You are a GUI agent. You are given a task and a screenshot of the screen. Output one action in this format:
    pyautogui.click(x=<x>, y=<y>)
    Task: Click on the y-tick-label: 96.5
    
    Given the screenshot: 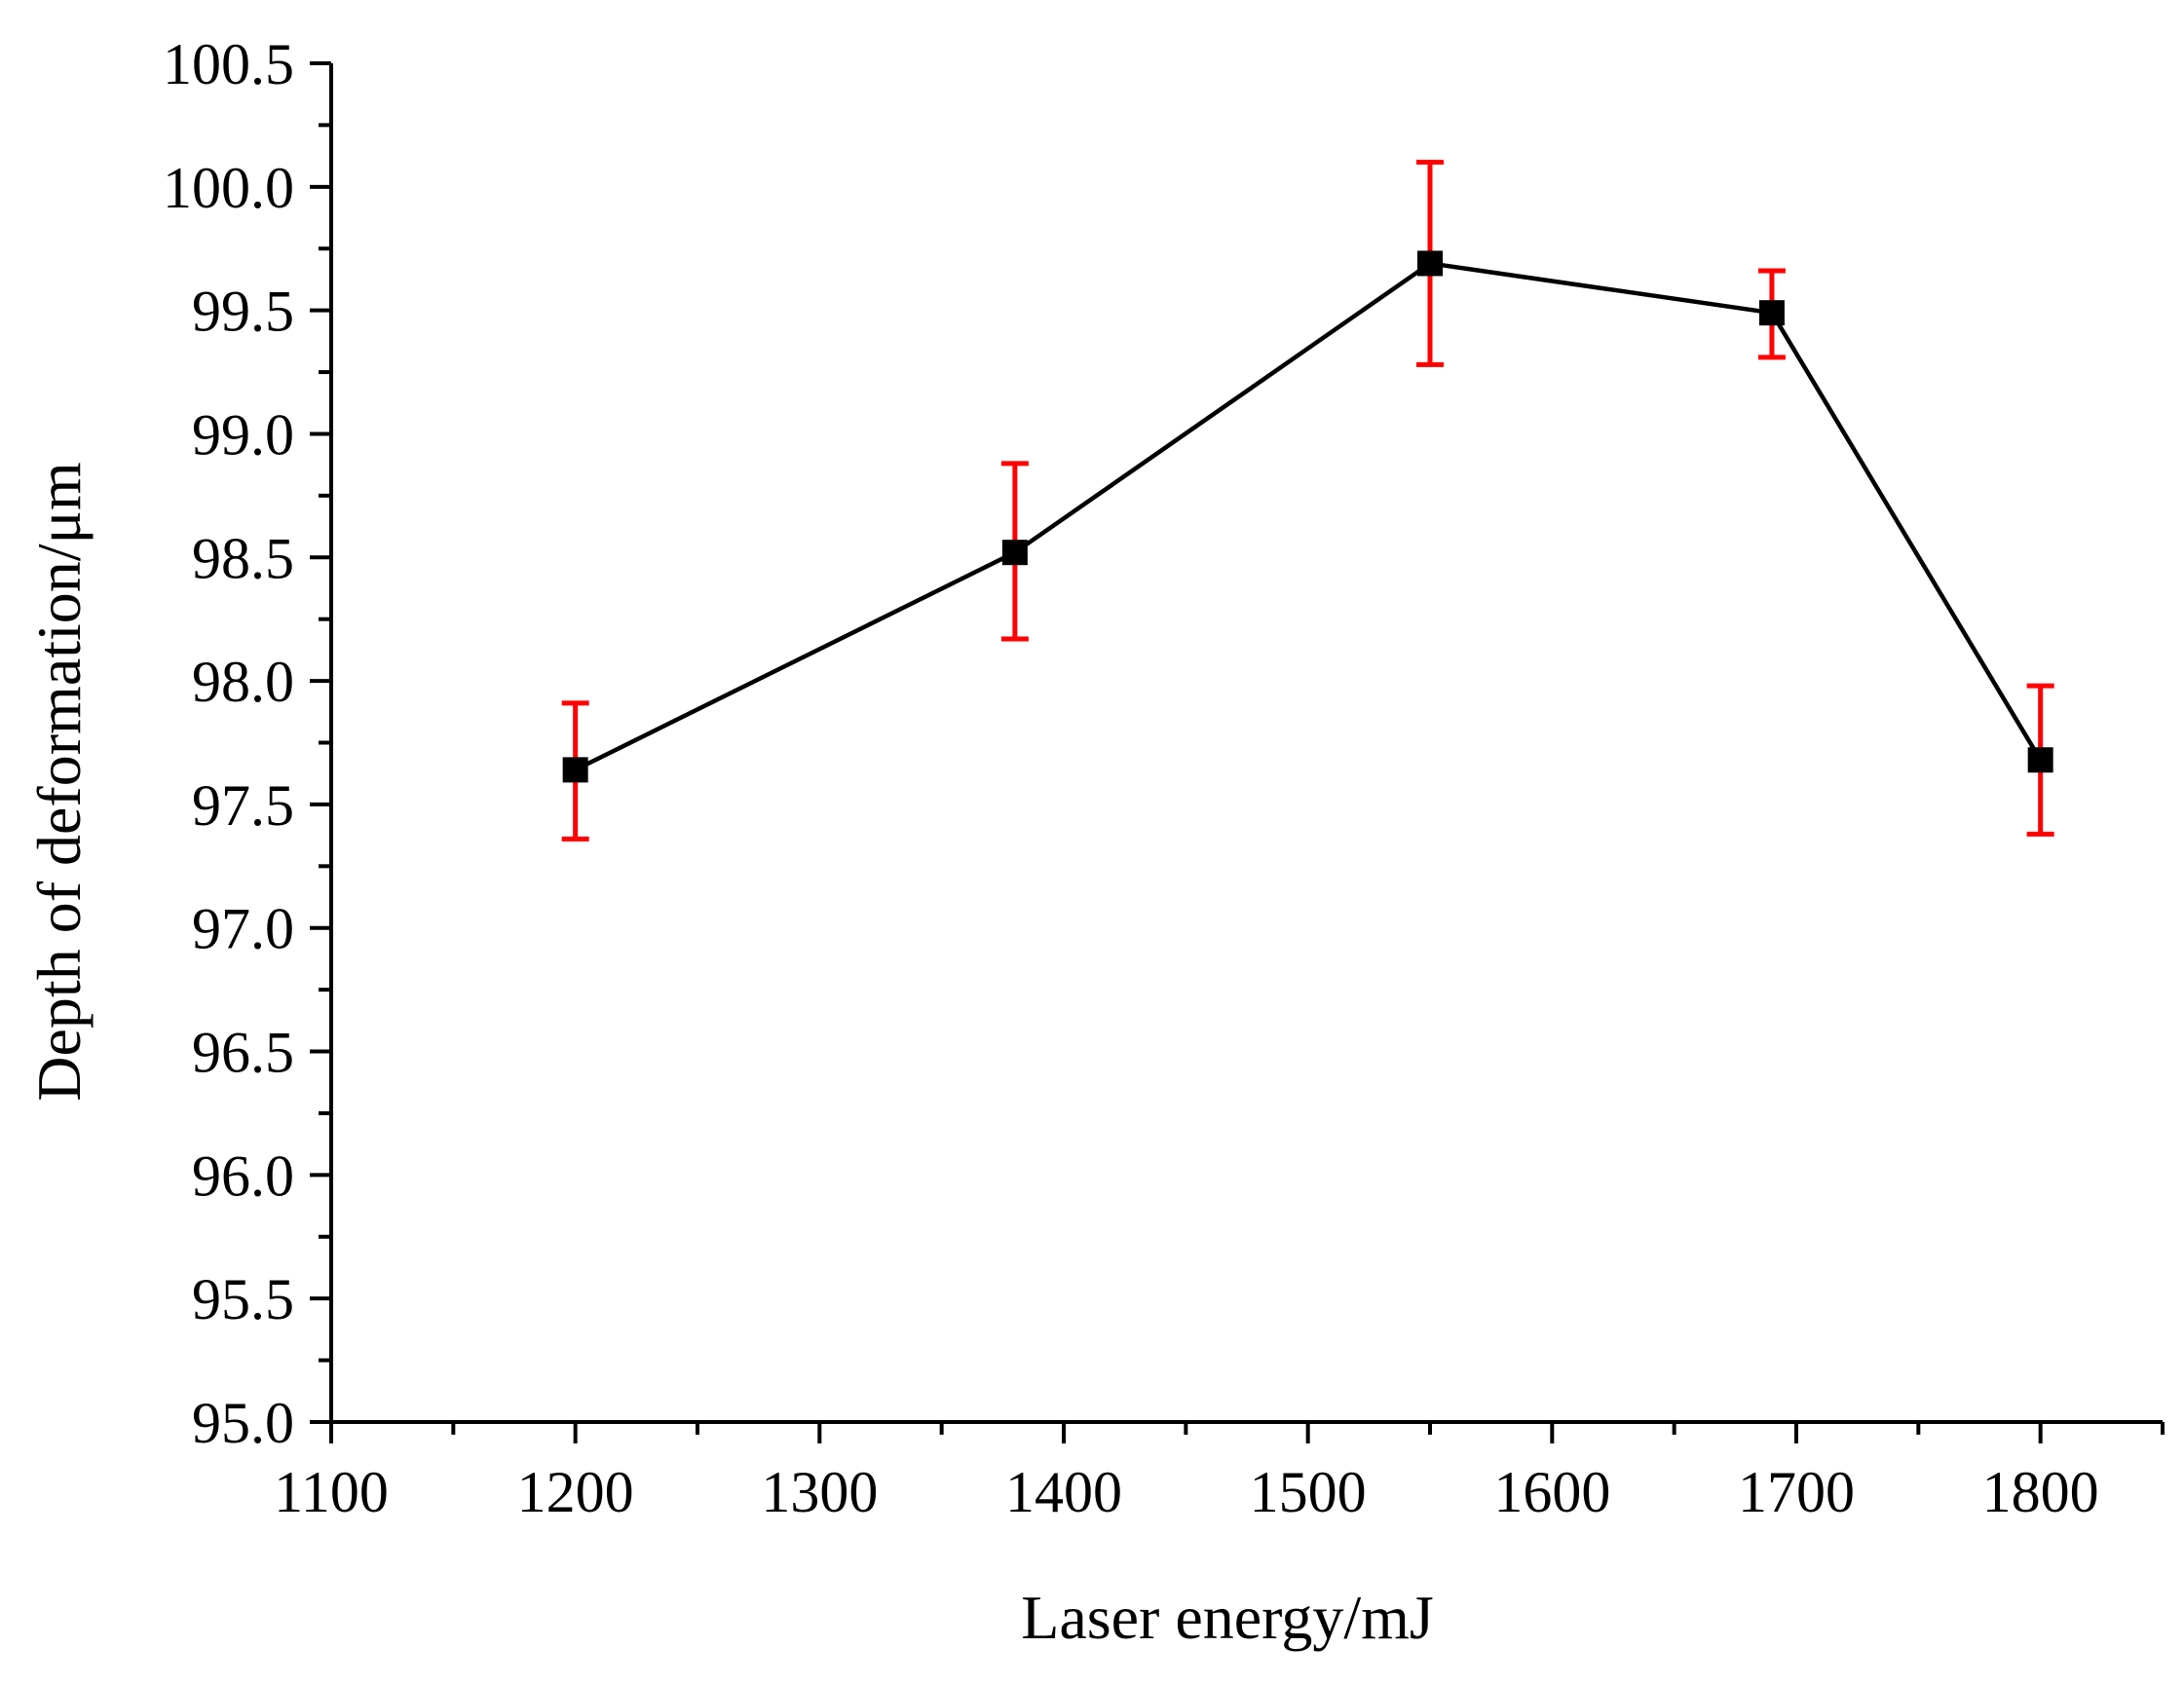 What is the action you would take?
    pyautogui.click(x=243, y=1053)
    